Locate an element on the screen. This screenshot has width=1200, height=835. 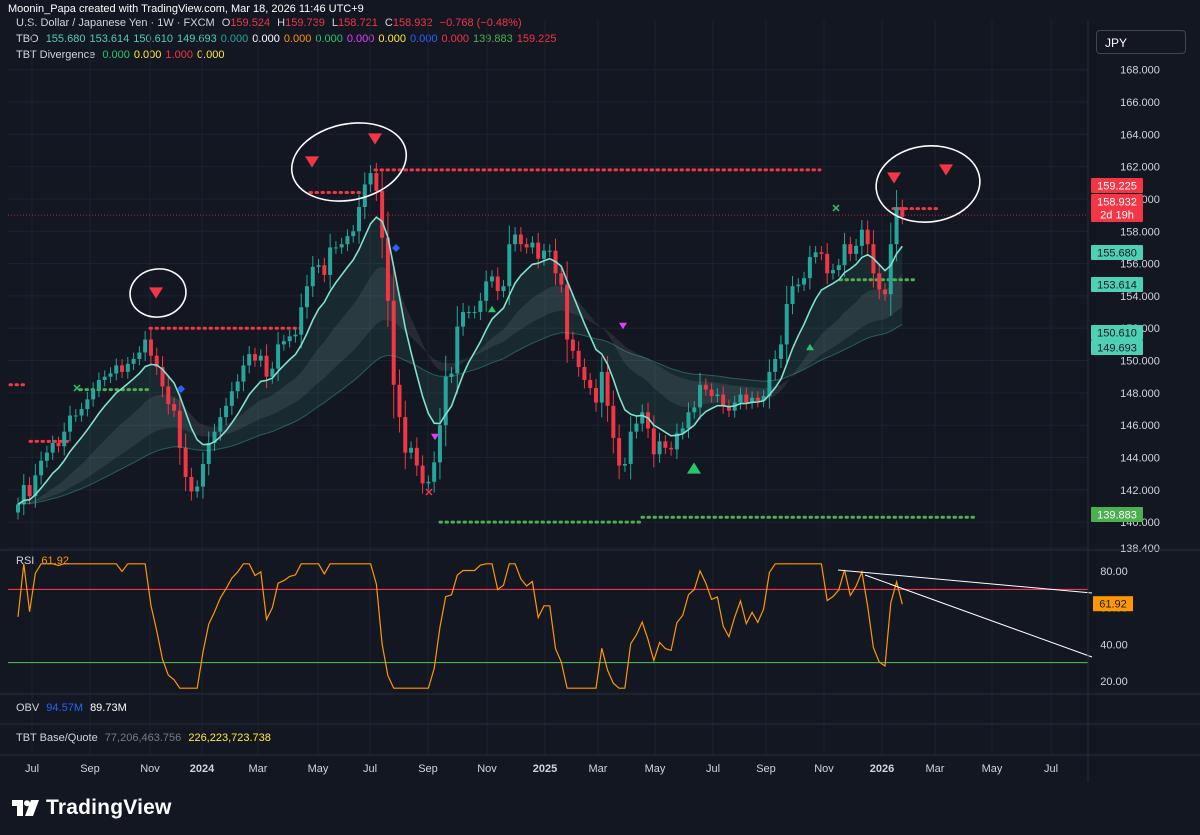
price-change: −0.768 (−0.48%) is located at coordinates (480, 23).